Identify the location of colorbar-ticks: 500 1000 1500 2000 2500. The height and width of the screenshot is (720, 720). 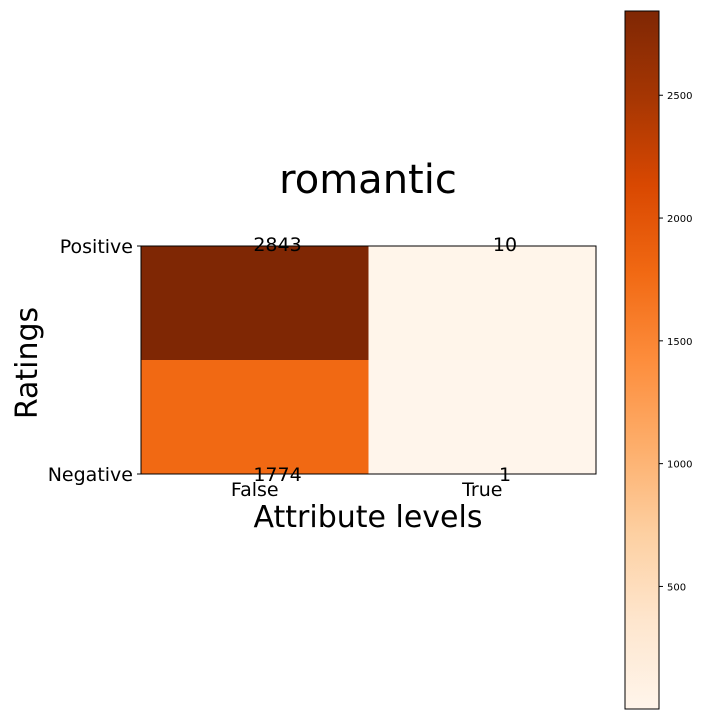
(675, 342).